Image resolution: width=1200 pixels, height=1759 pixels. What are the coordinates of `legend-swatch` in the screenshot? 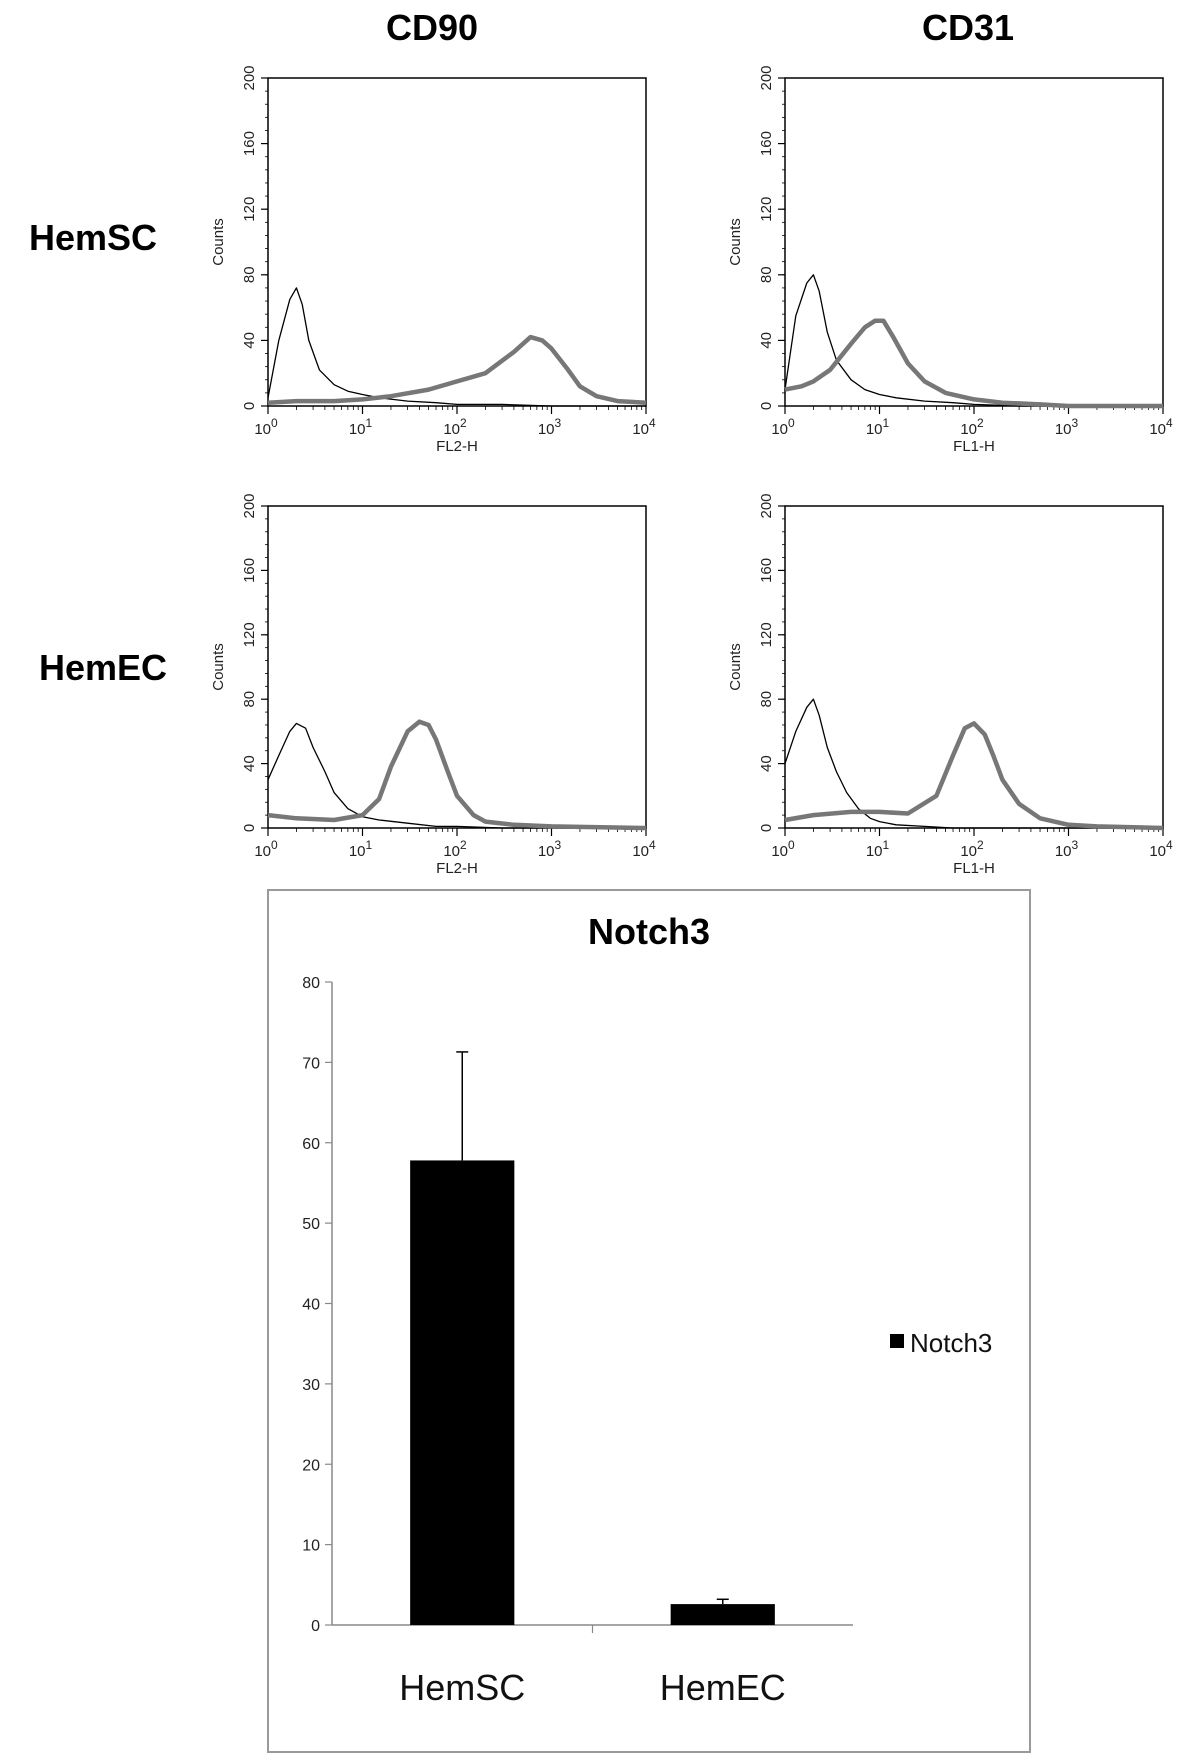 It's located at (897, 1341).